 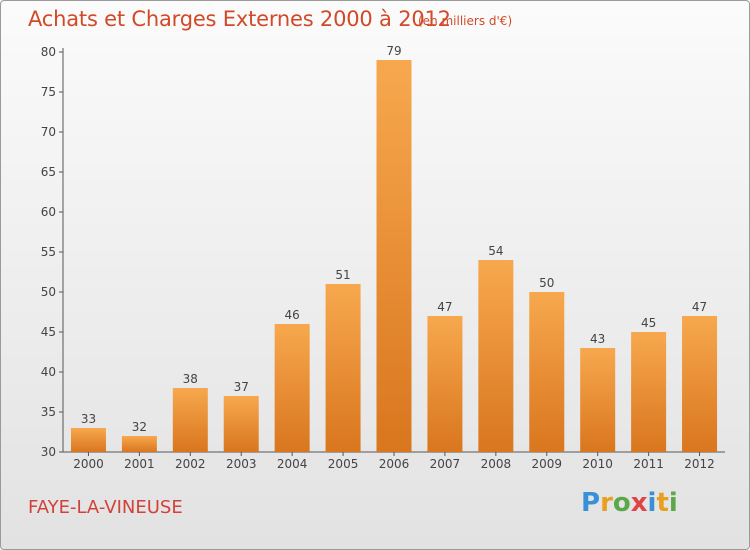 I want to click on x-tick-label: 2012, so click(x=699, y=464).